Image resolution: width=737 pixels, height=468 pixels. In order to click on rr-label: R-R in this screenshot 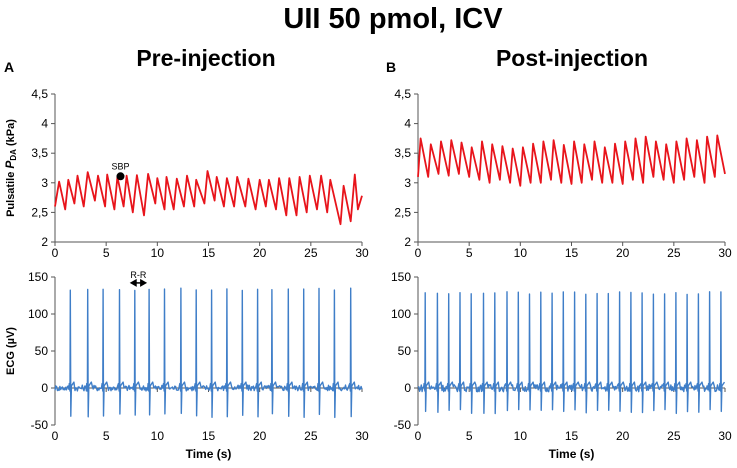, I will do `click(138, 275)`.